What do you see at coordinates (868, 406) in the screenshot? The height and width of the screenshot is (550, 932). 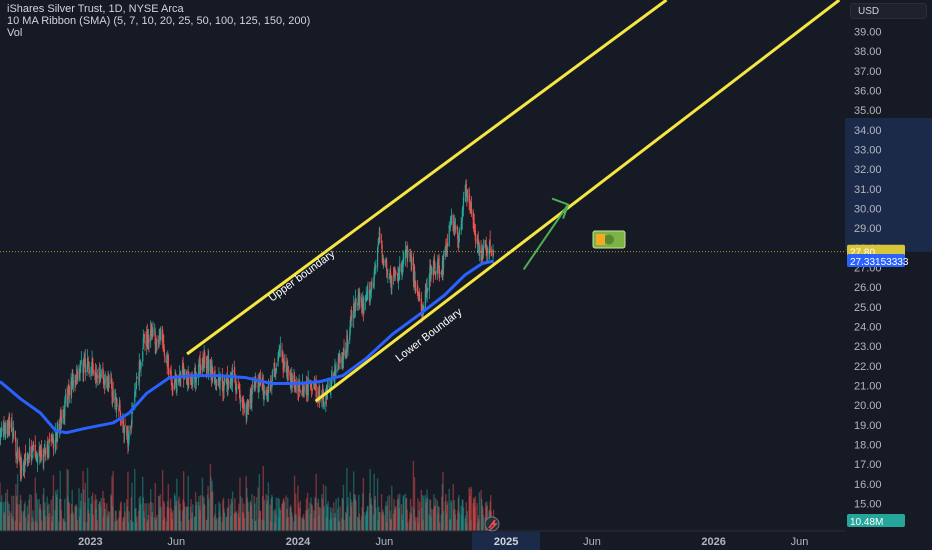 I see `y-tick-label: 20.00` at bounding box center [868, 406].